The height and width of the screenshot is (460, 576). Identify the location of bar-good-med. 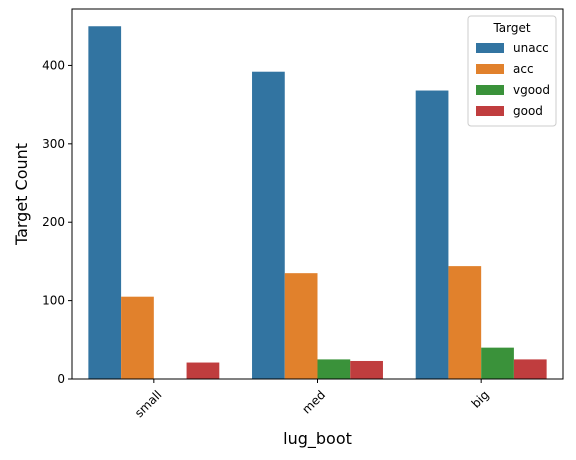
(366, 369).